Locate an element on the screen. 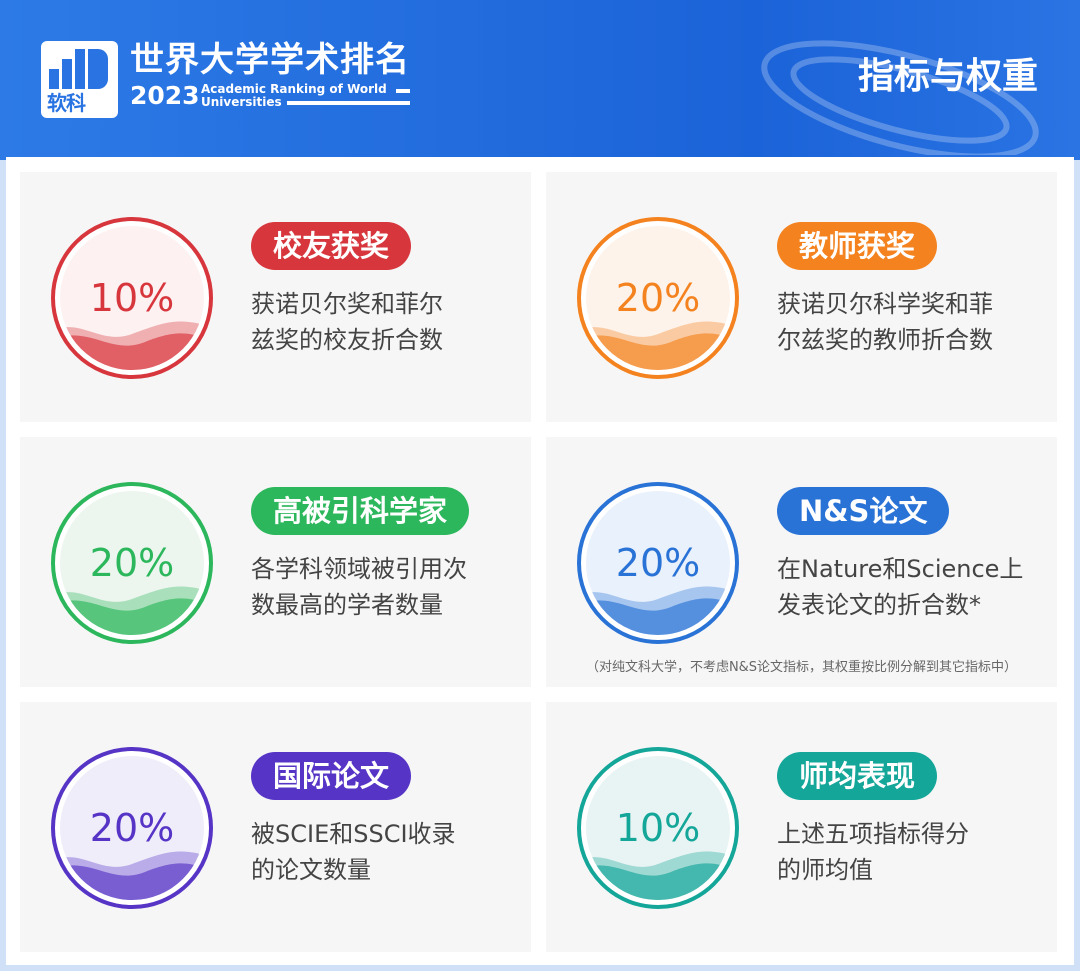 This screenshot has width=1080, height=971. indicator-label: 国际论文 is located at coordinates (331, 776).